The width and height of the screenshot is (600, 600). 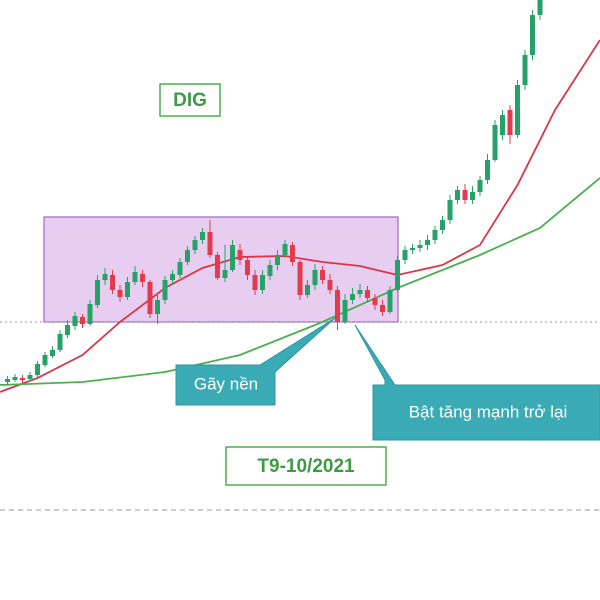 What do you see at coordinates (226, 383) in the screenshot?
I see `callout-text: Gãy nền` at bounding box center [226, 383].